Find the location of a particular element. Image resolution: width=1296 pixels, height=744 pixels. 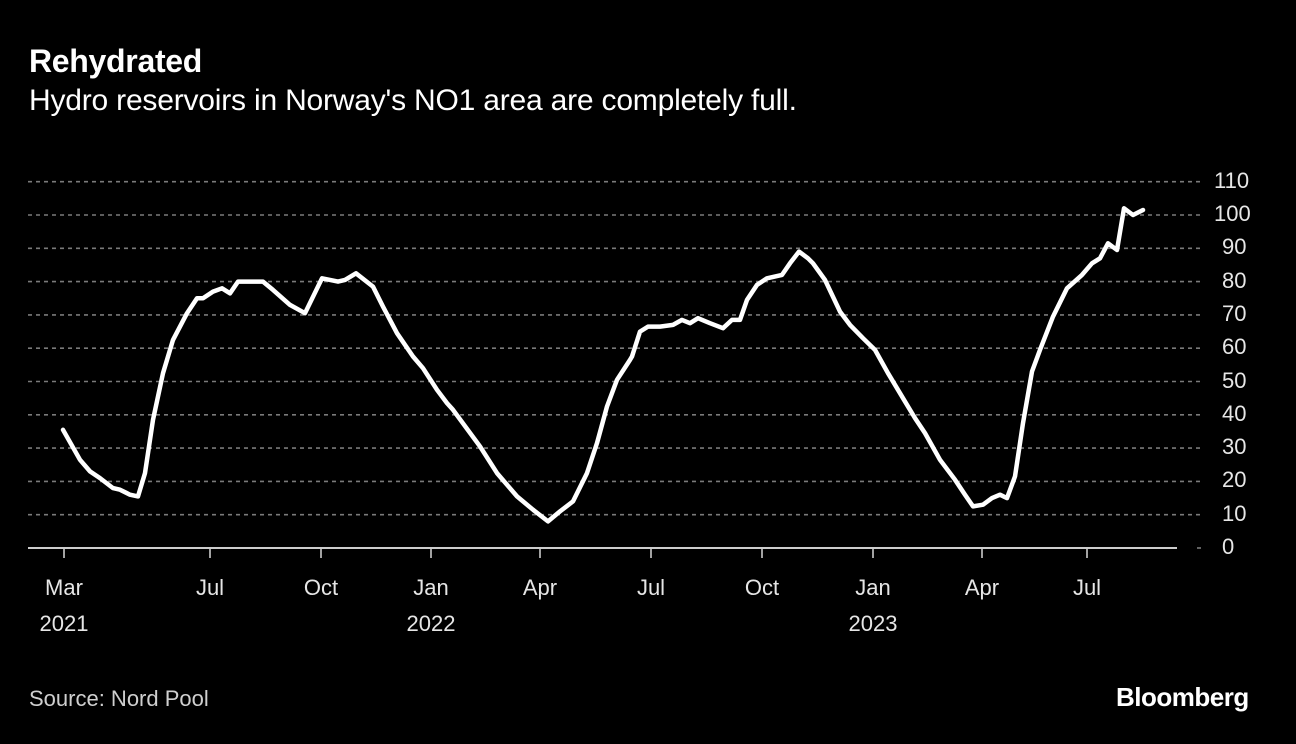

x-tick-label: Jan 2022 is located at coordinates (431, 605).